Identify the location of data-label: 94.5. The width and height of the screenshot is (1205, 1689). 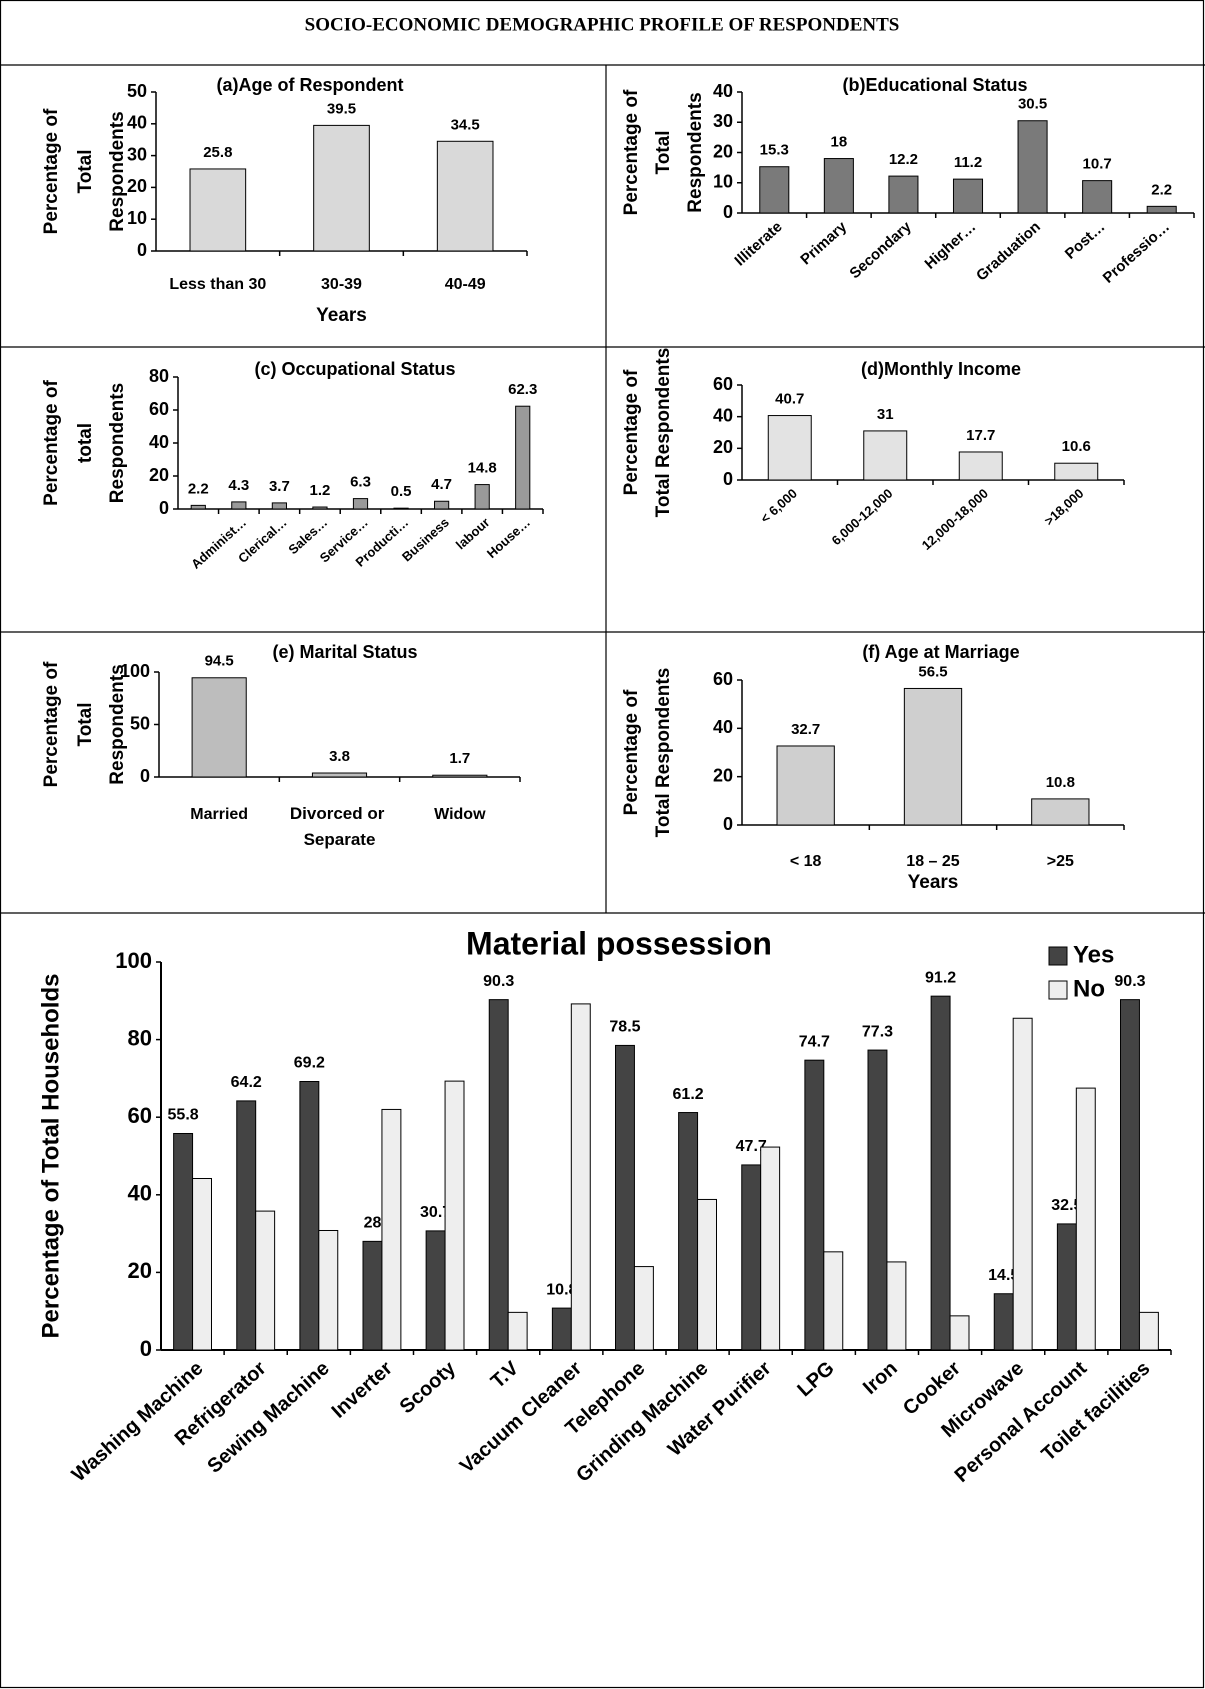
(219, 661).